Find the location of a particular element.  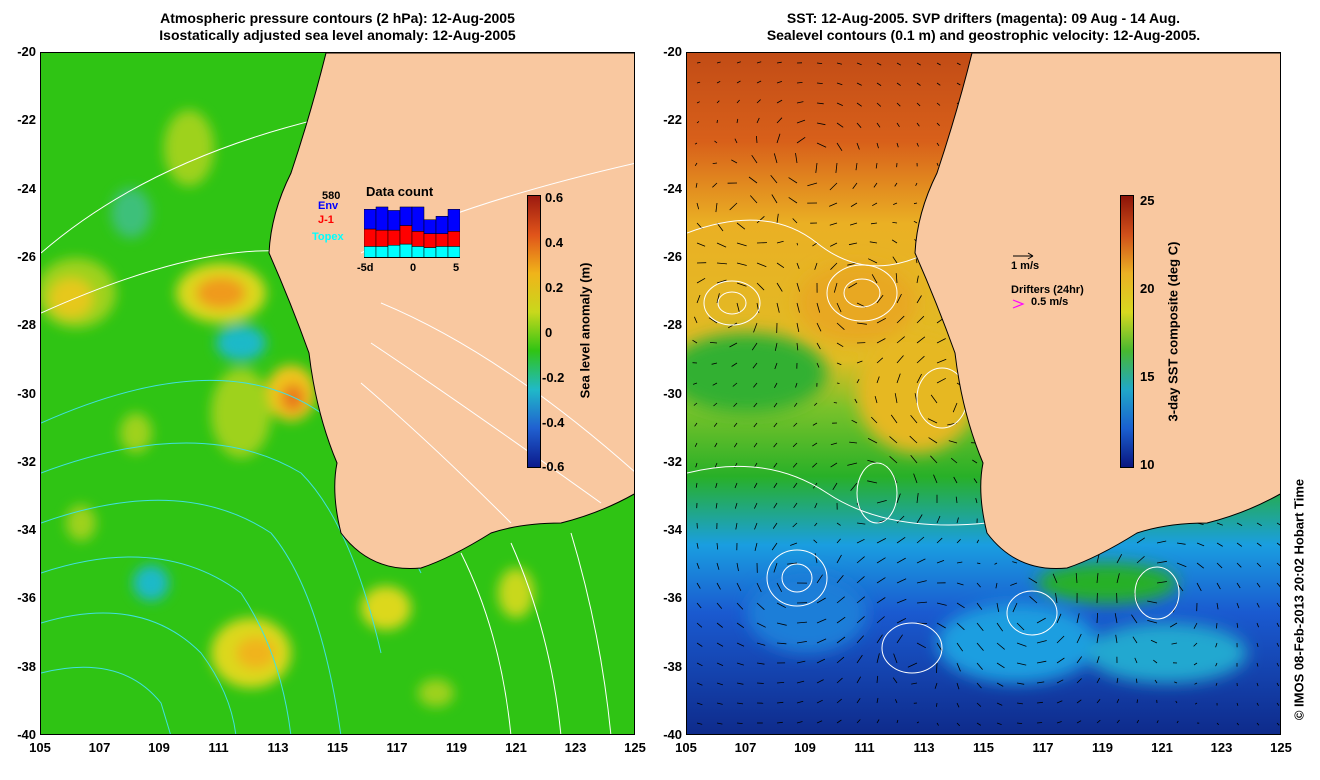

right-ytick: -34 is located at coordinates (672, 530).